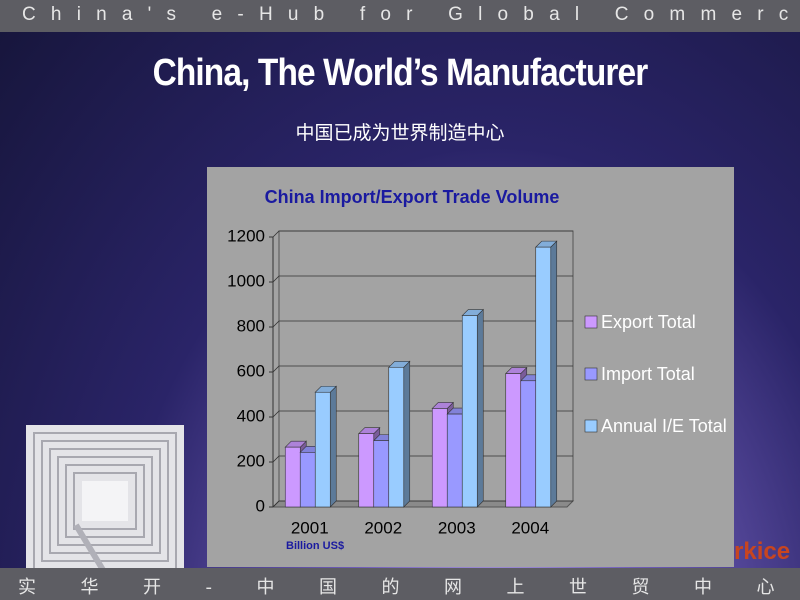 The image size is (800, 600). I want to click on legend-label: Annual I/E Total, so click(664, 426).